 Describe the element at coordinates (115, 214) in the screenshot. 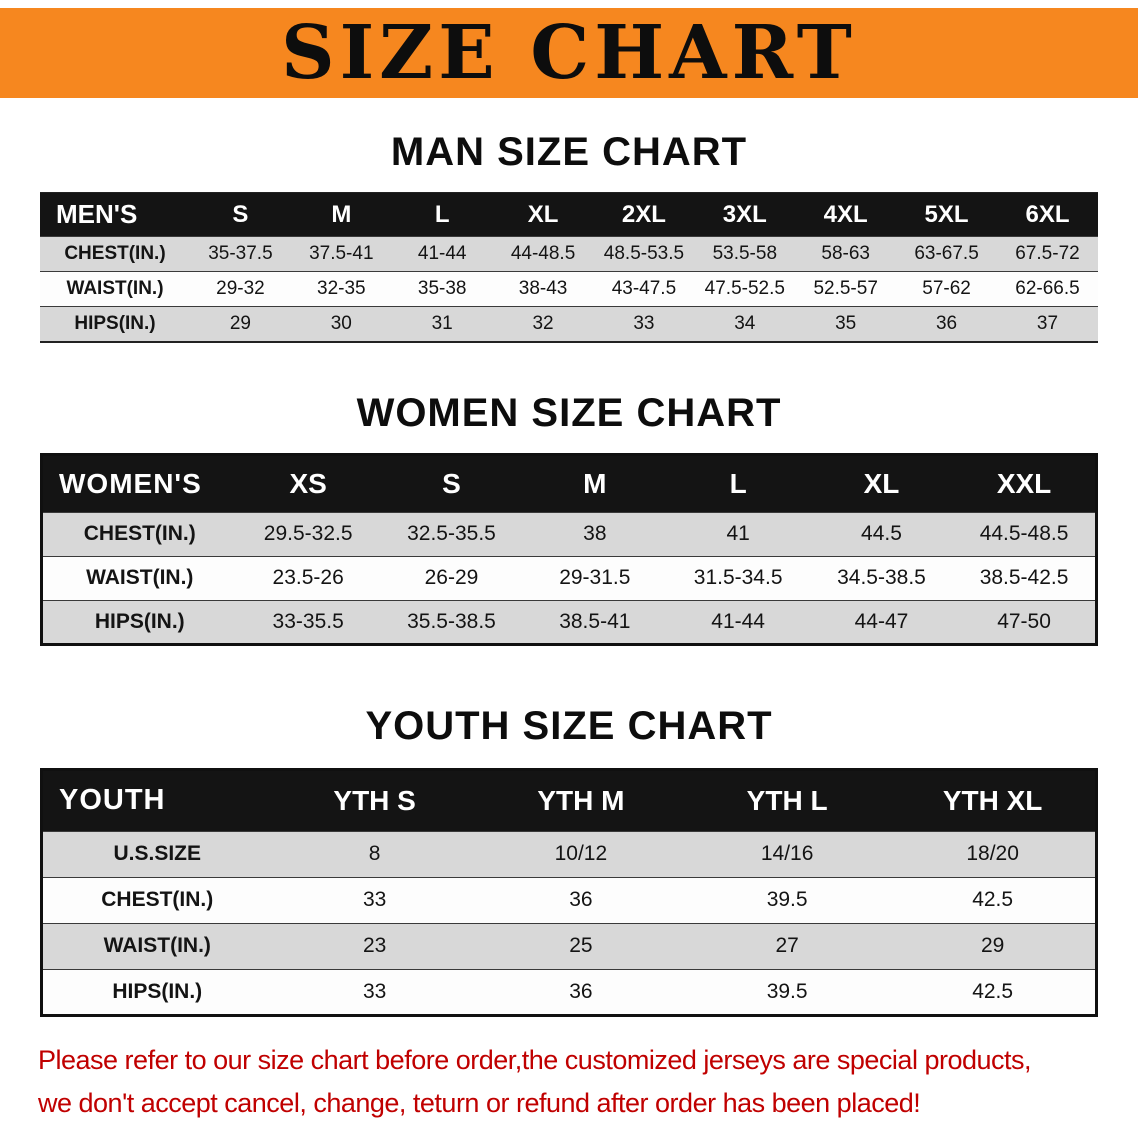

I see `table-corner-label: MEN'S` at that location.